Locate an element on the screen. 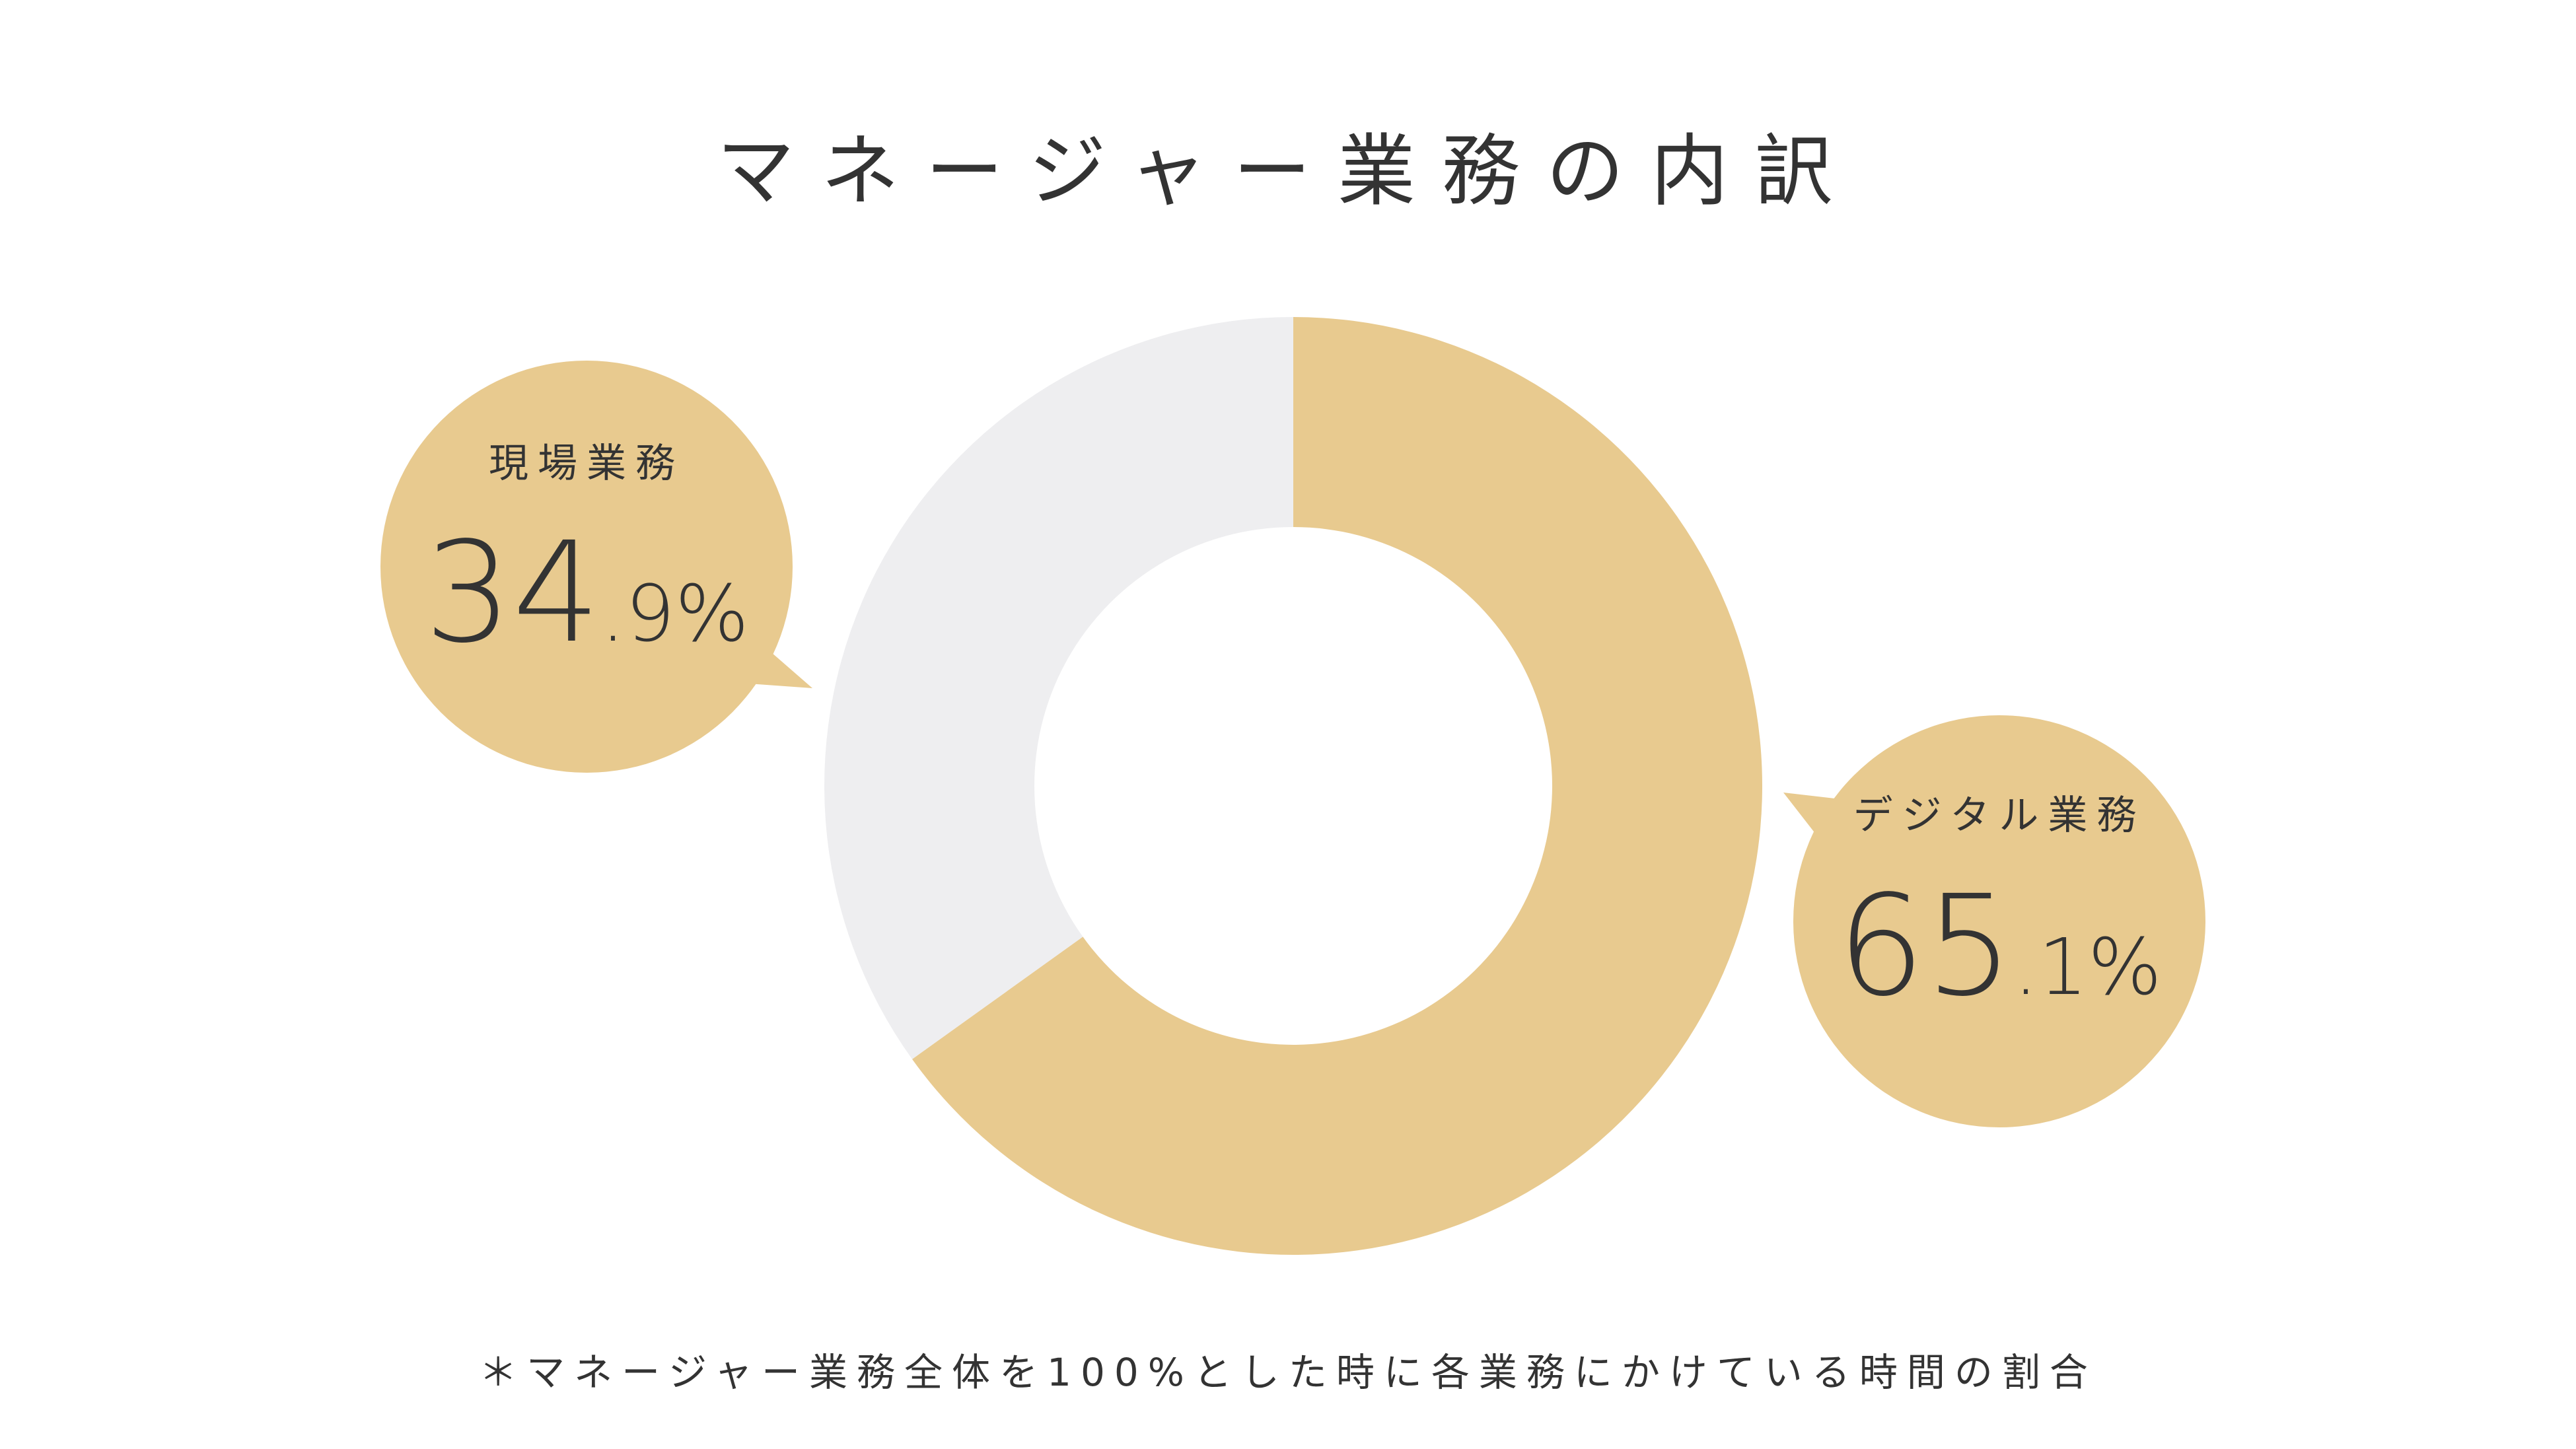 The height and width of the screenshot is (1449, 2576). bubble-digital-work-value-decimal: .1% is located at coordinates (2087, 967).